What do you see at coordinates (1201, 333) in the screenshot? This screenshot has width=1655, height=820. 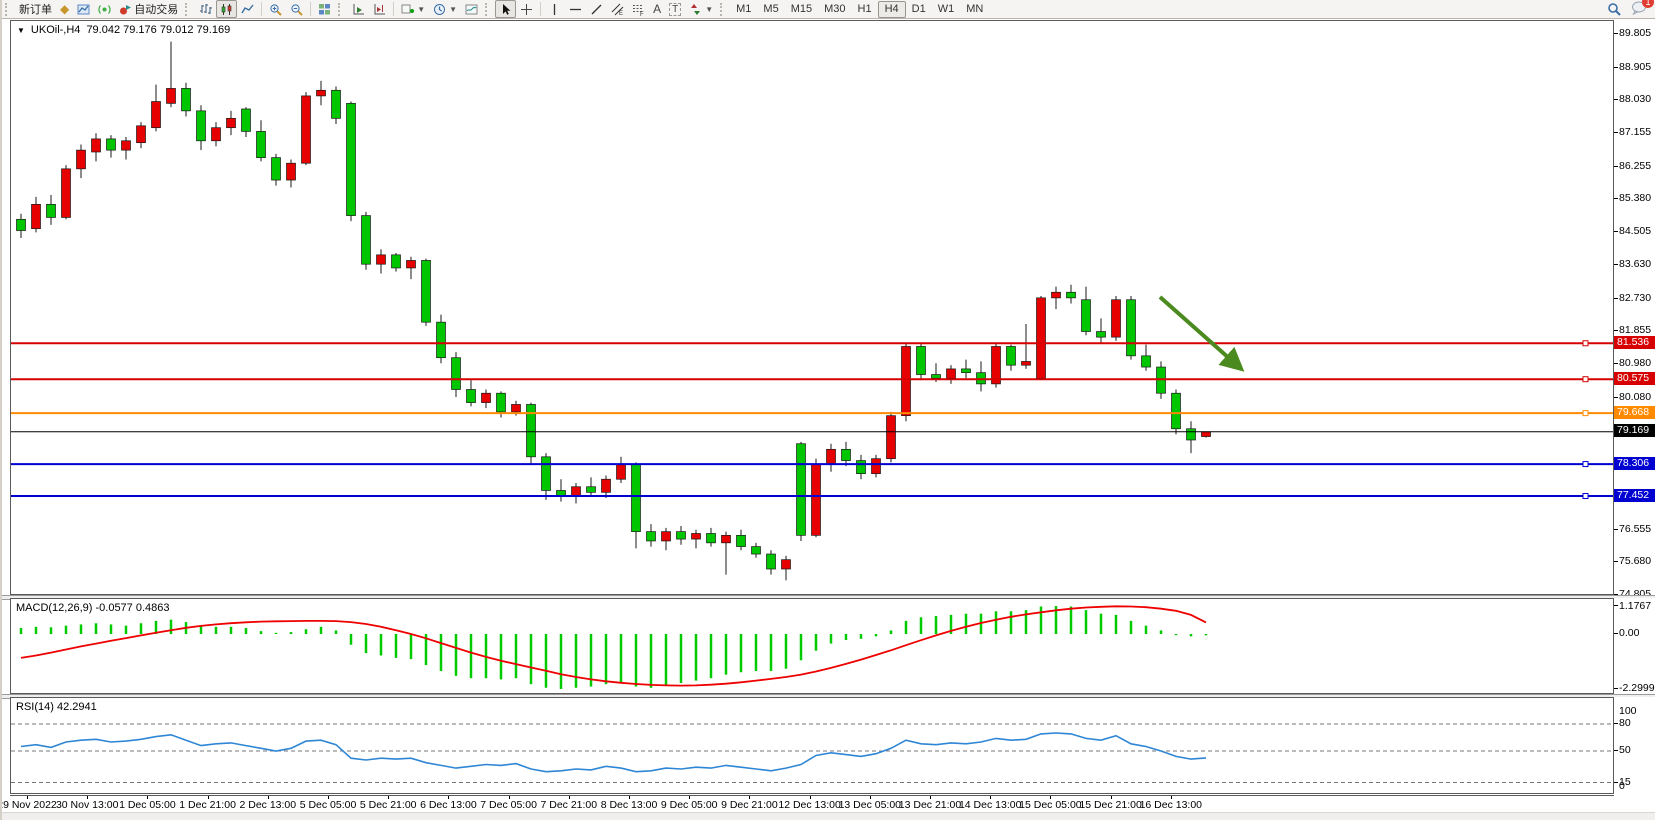 I see `trend-arrow-annotation` at bounding box center [1201, 333].